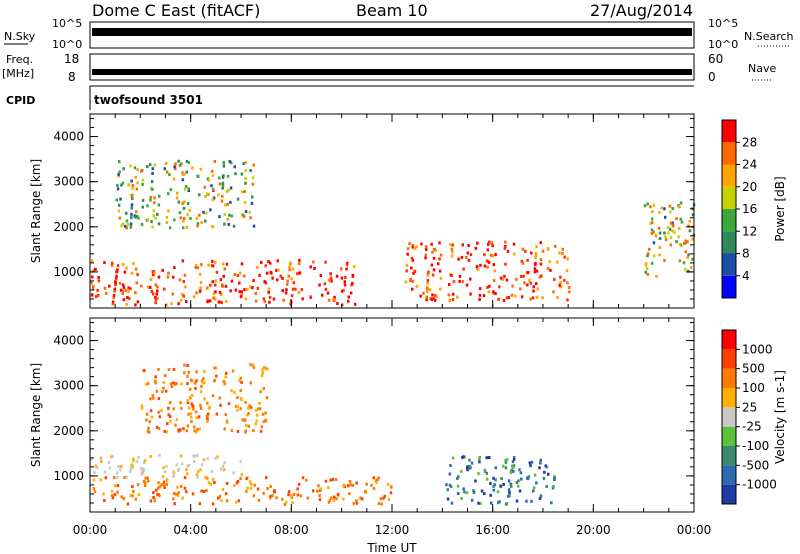 The width and height of the screenshot is (800, 554). Describe the element at coordinates (72, 77) in the screenshot. I see `freq-tick-bottom: 8` at that location.